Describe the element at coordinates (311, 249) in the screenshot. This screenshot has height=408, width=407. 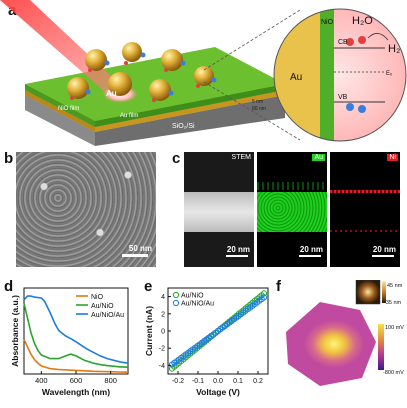
I see `eds-au-scalebar-label: 20 nm` at that location.